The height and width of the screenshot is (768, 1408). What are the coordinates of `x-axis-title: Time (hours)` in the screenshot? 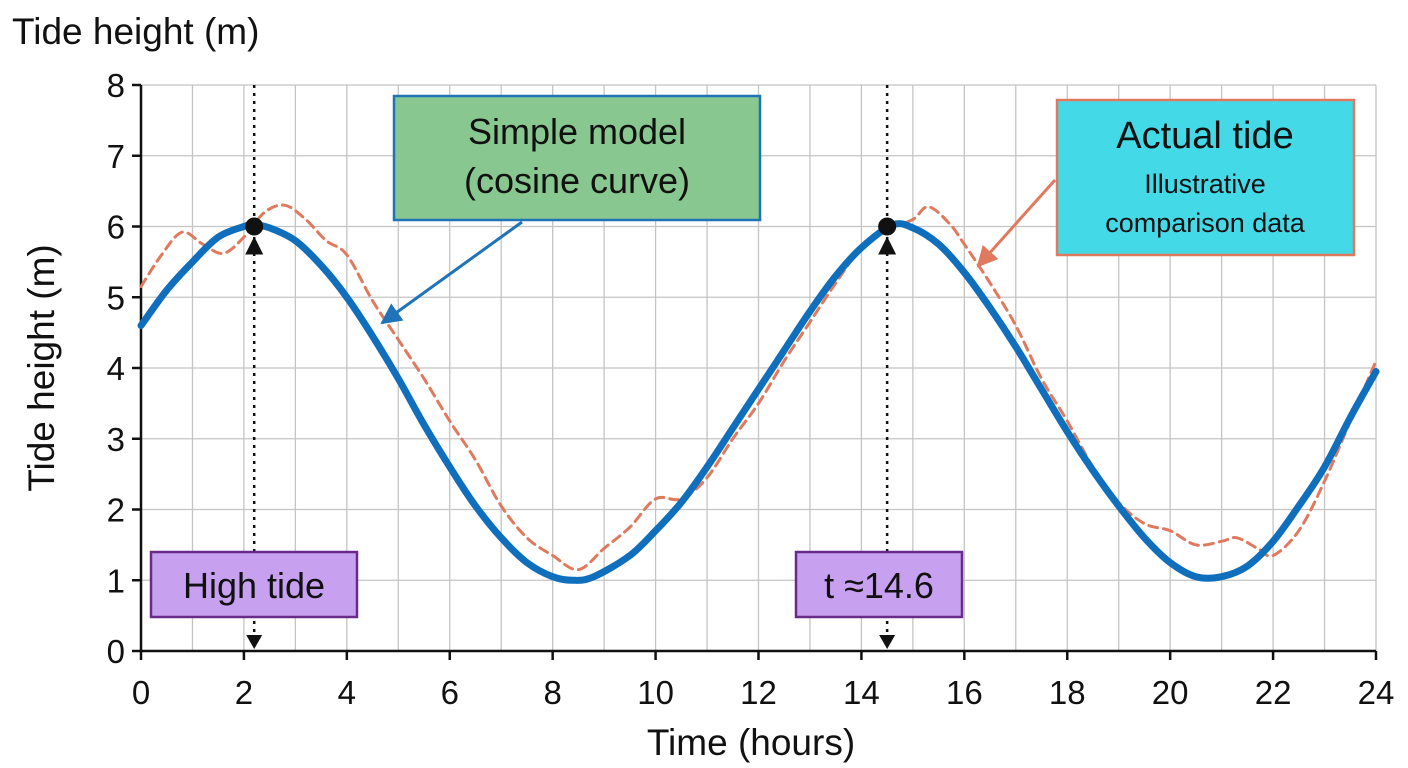 It's located at (751, 742).